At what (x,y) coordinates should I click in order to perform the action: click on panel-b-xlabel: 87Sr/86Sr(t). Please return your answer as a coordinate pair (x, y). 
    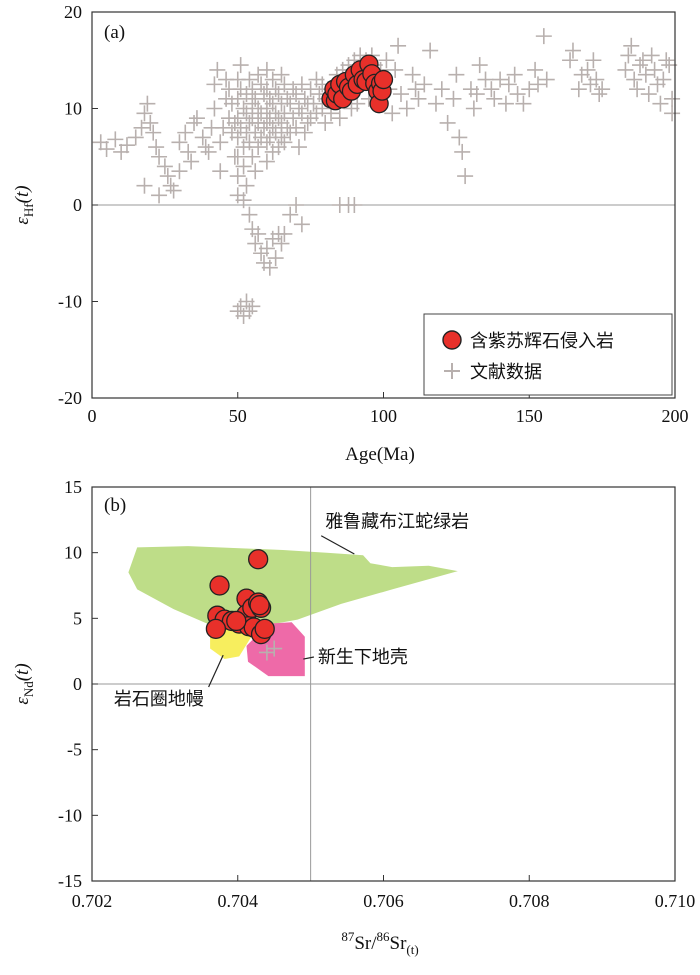
    Looking at the image, I should click on (379, 943).